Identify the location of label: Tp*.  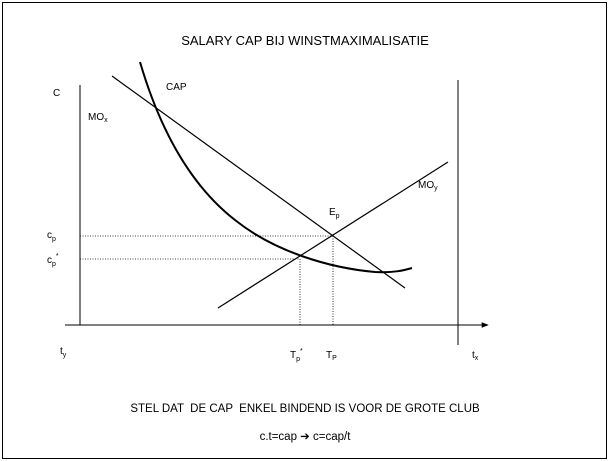
(296, 355).